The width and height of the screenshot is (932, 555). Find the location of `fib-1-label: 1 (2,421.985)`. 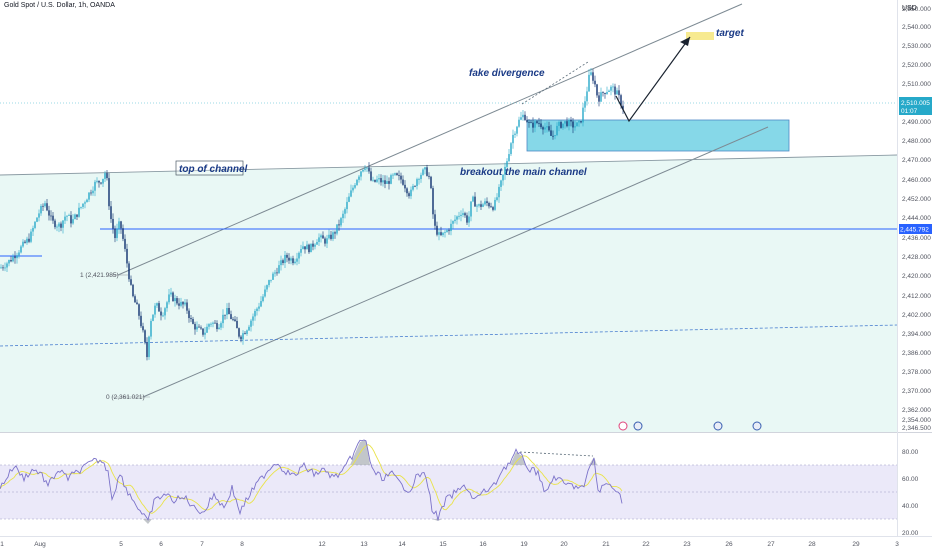

fib-1-label: 1 (2,421.985) is located at coordinates (99, 275).